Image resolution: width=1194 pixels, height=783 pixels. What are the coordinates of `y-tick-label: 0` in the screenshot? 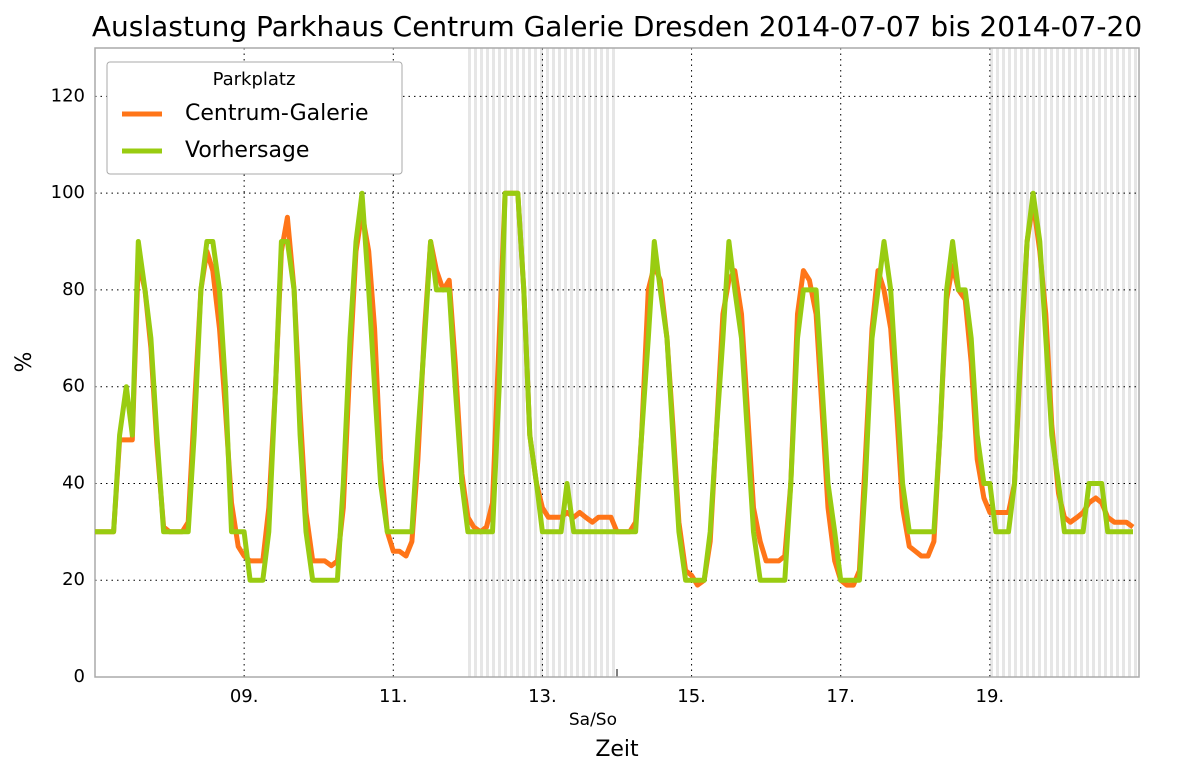 It's located at (79, 676).